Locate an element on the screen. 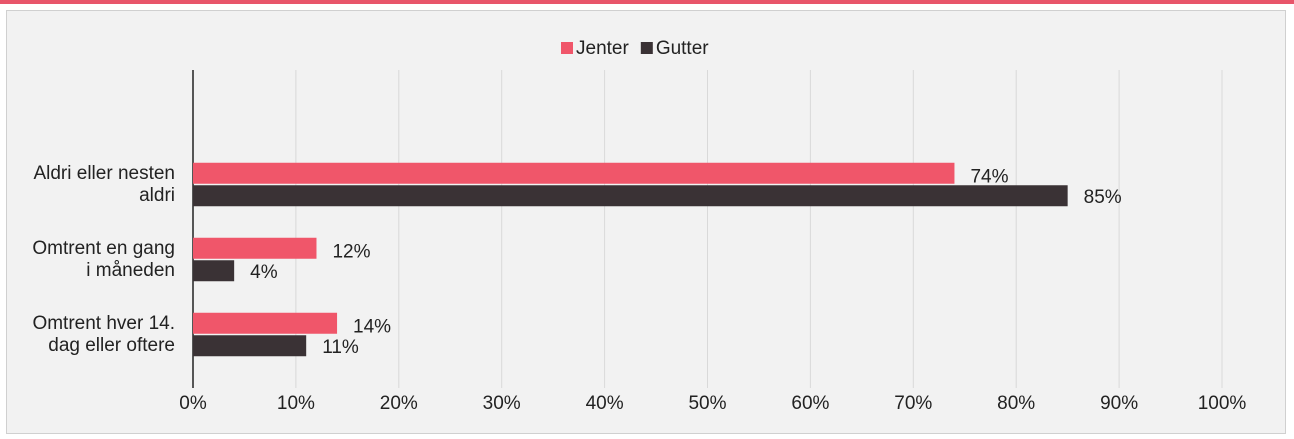  legend-label: Jenter is located at coordinates (602, 48).